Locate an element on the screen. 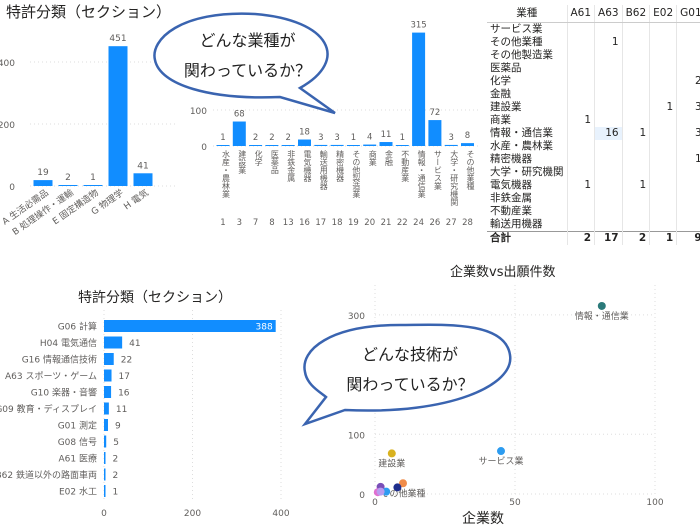  table-row: 商業 1 is located at coordinates (593, 120).